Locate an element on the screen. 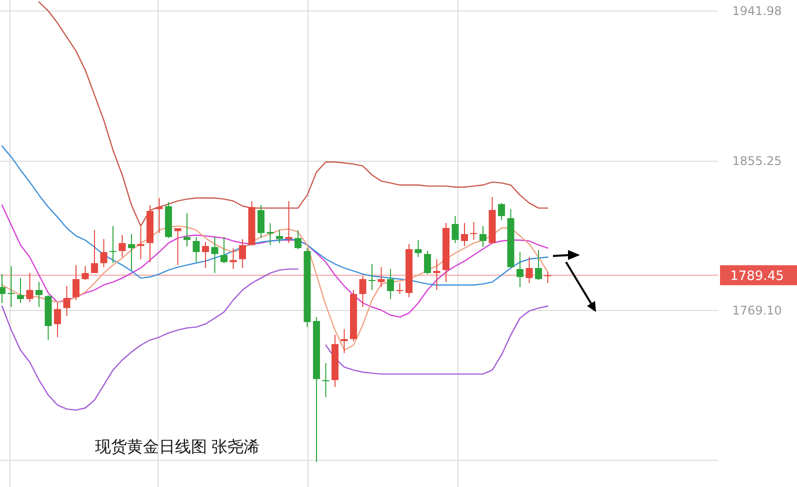 This screenshot has width=797, height=487. text: 现货黄金日线图 张尧浠 is located at coordinates (177, 447).